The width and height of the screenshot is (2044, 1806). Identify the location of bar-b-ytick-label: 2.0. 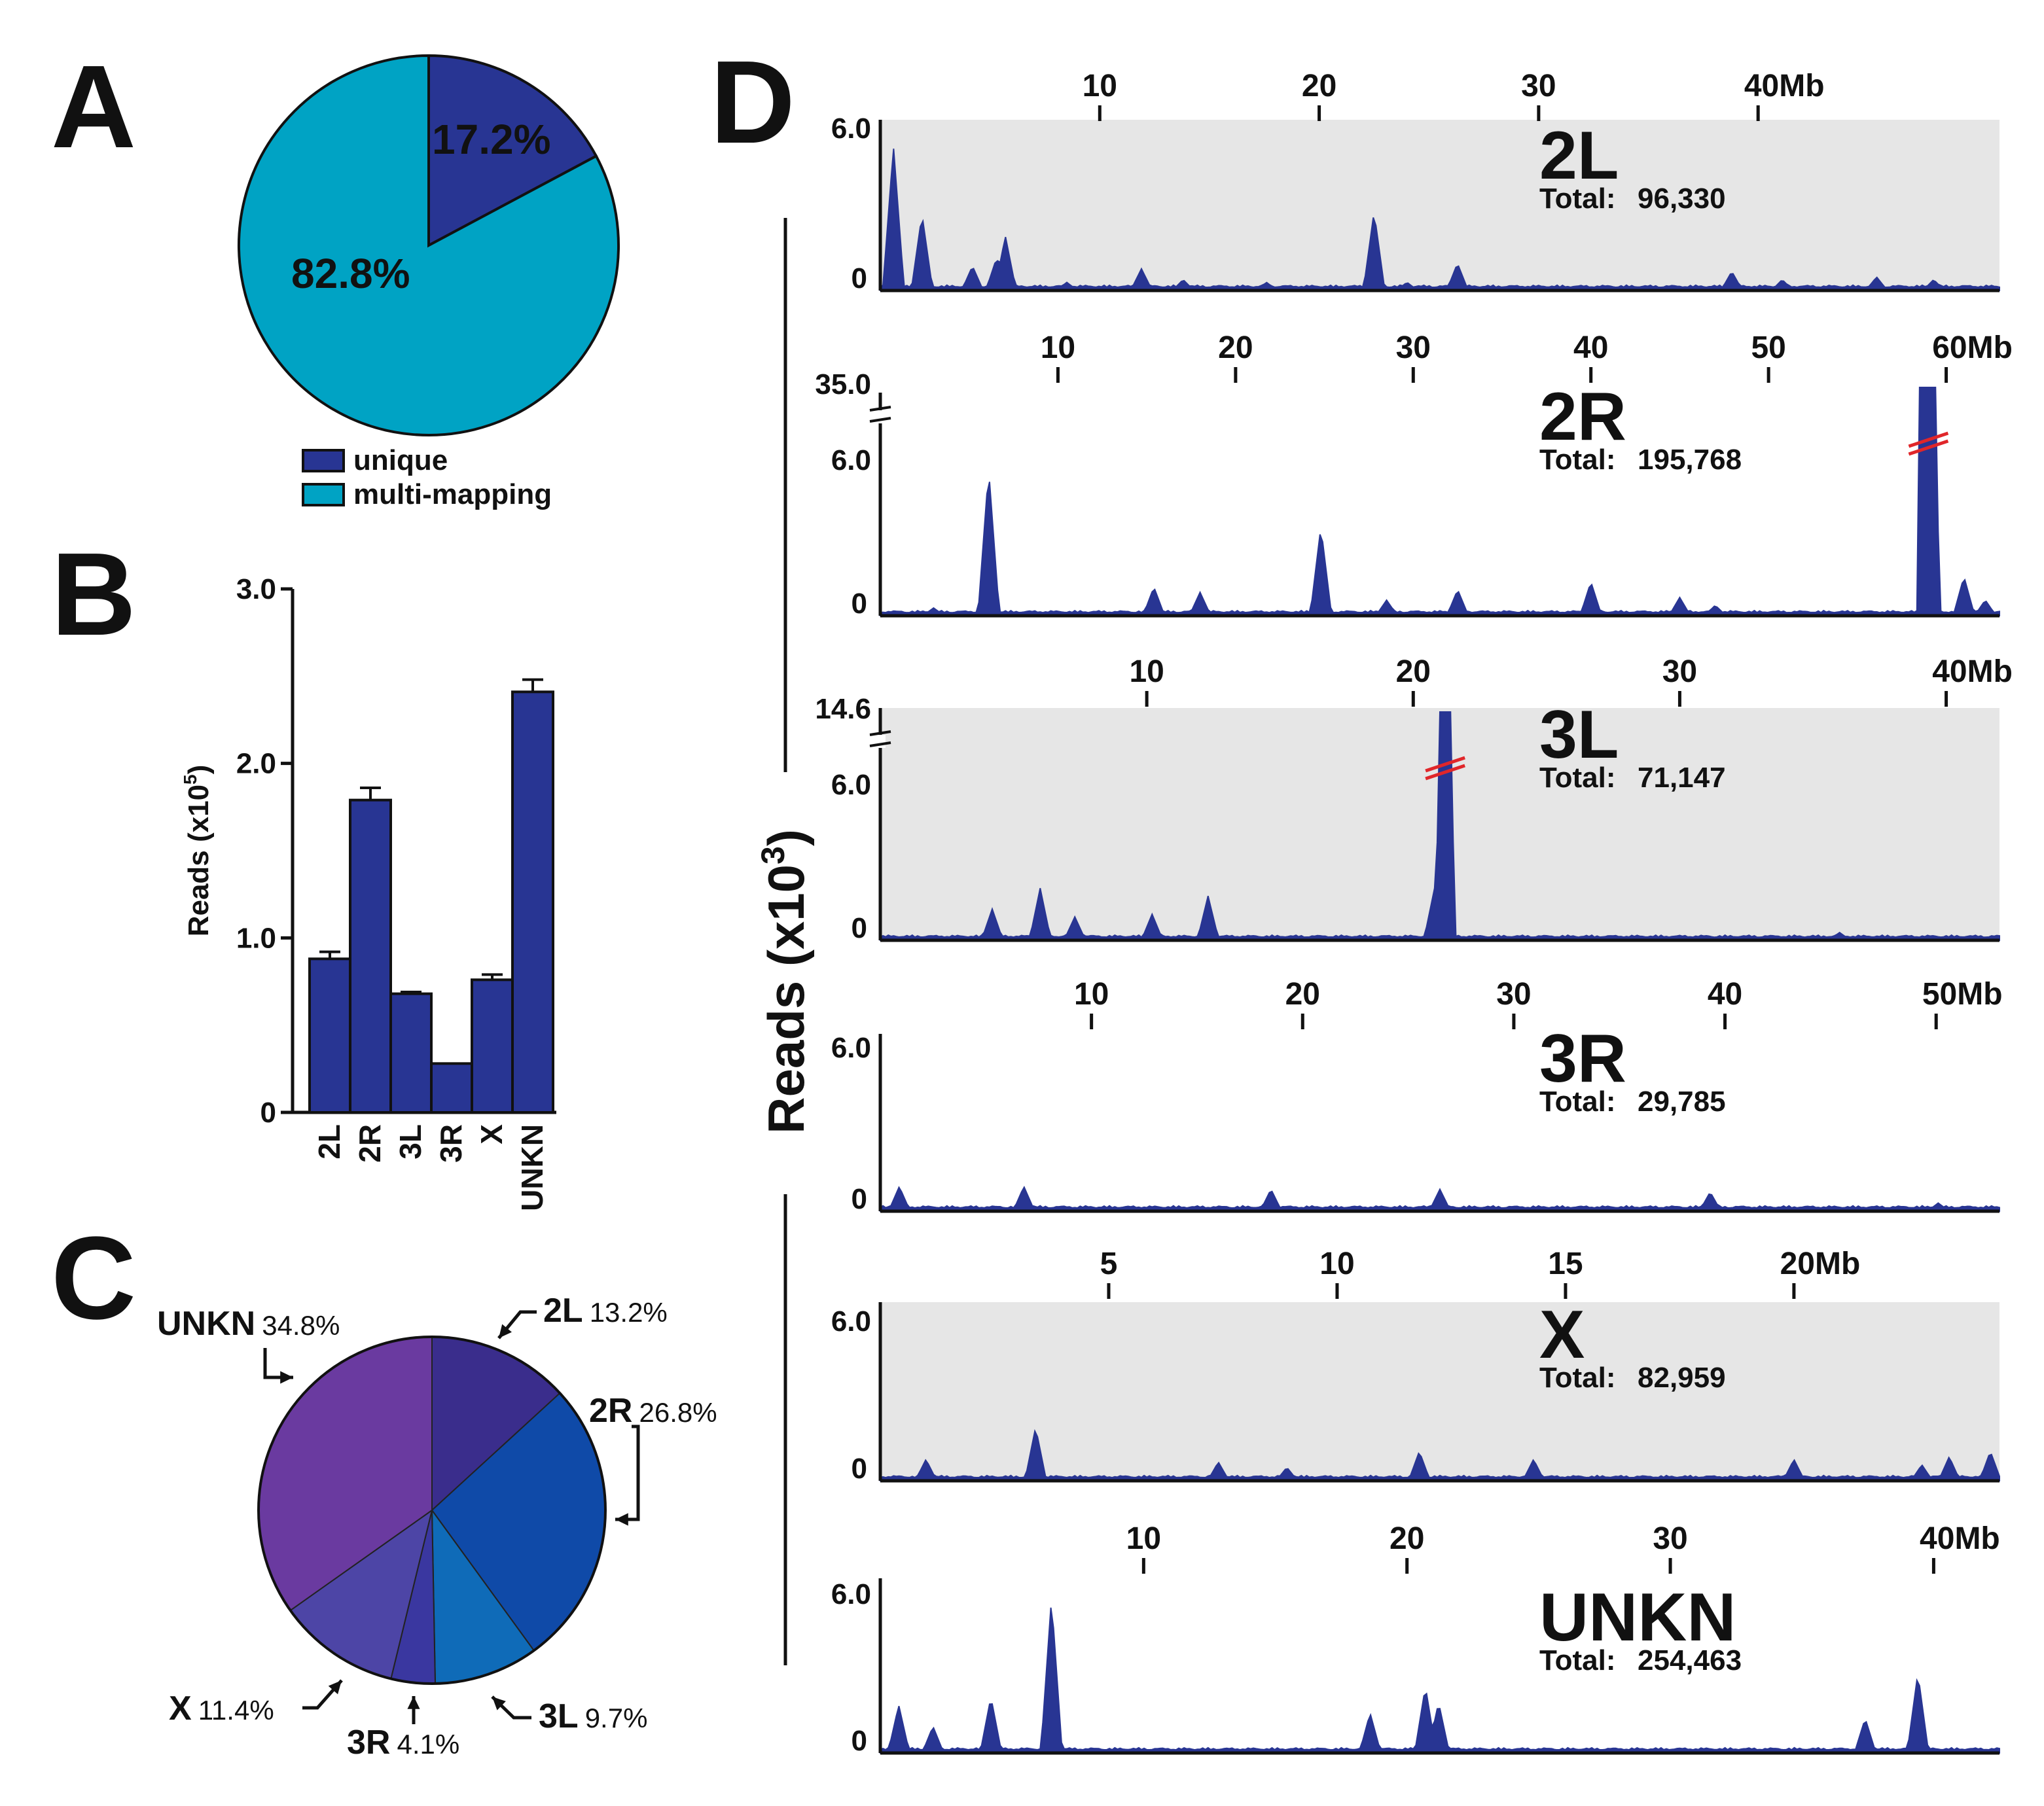
(256, 764).